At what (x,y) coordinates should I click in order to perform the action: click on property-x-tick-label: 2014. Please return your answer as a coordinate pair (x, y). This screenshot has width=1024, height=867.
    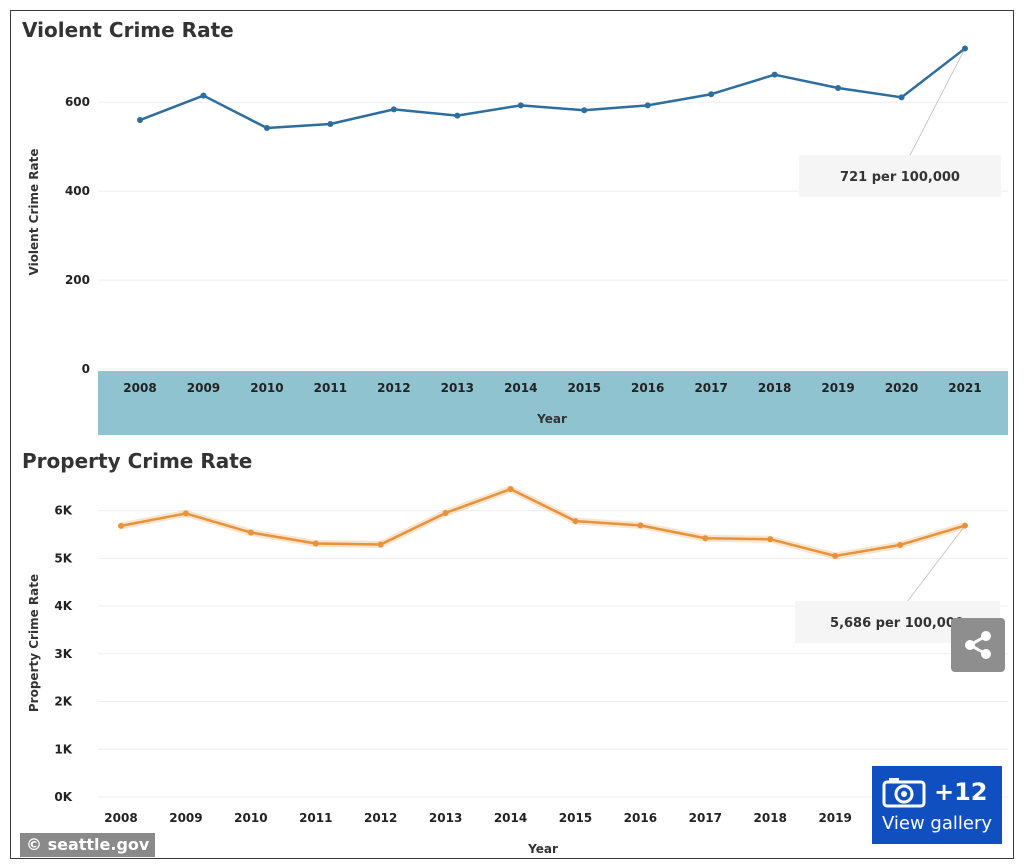
    Looking at the image, I should click on (510, 818).